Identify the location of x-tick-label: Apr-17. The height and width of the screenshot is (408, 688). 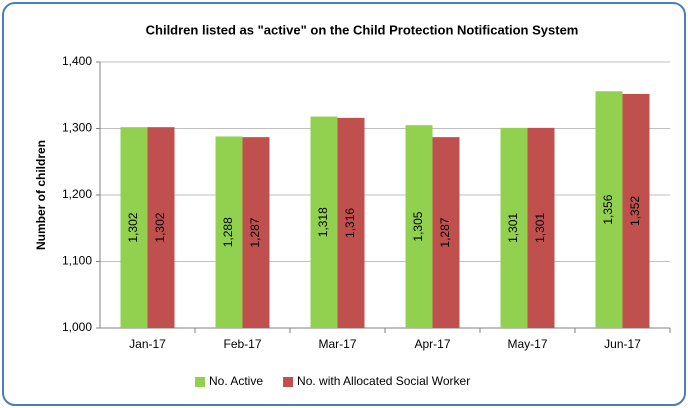
(432, 344).